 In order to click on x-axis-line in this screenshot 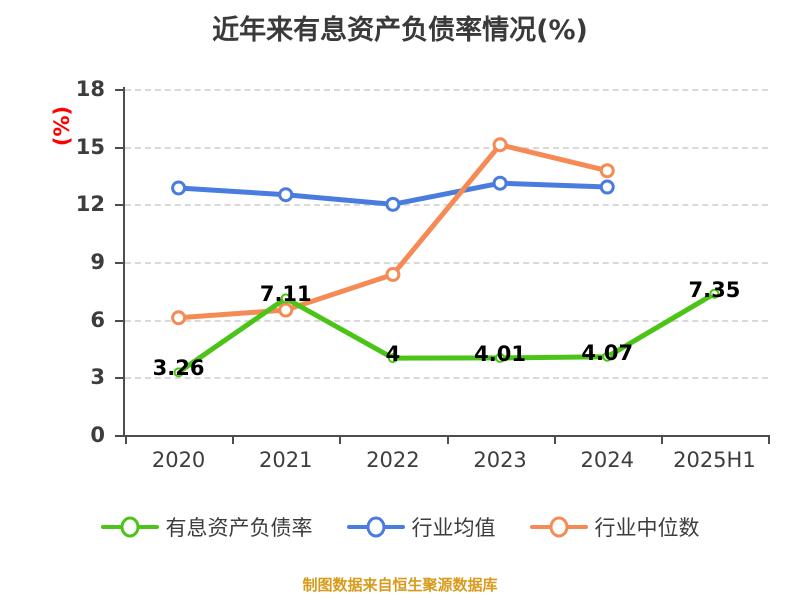, I will do `click(445, 436)`.